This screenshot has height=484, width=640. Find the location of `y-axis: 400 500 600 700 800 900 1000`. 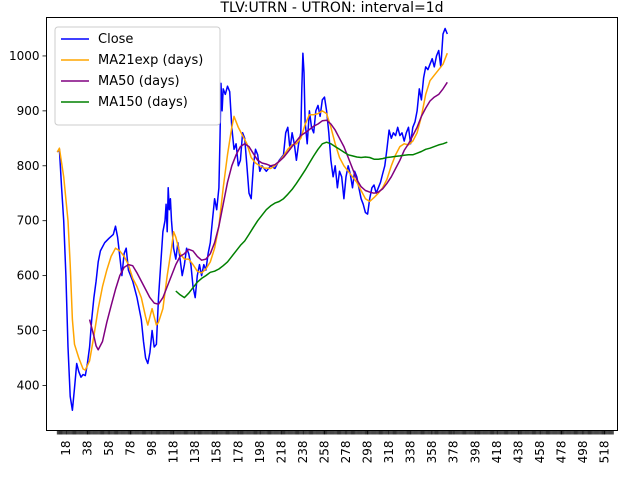

y-axis: 400 500 600 700 800 900 1000 is located at coordinates (28, 220).